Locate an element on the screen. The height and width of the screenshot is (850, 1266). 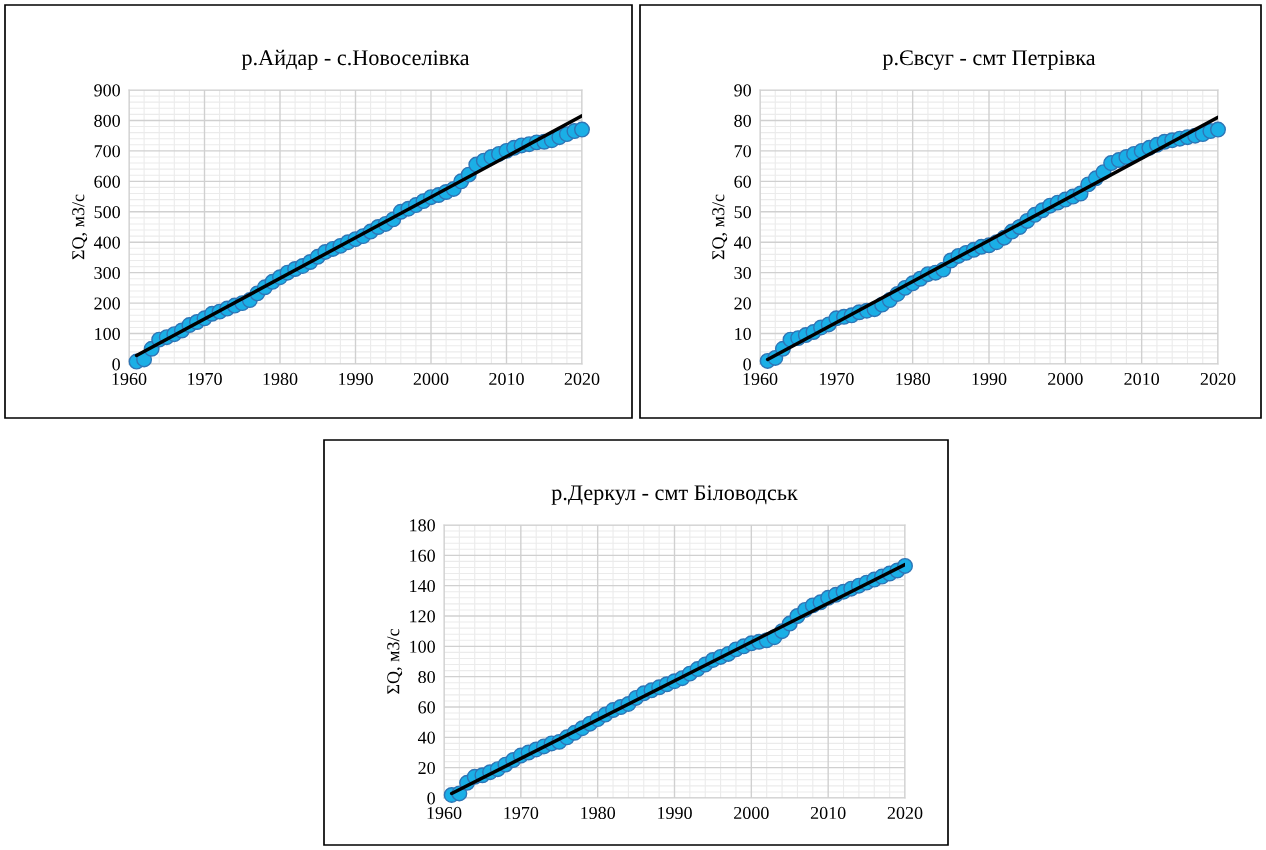
y-tick-label: 800 is located at coordinates (107, 120).